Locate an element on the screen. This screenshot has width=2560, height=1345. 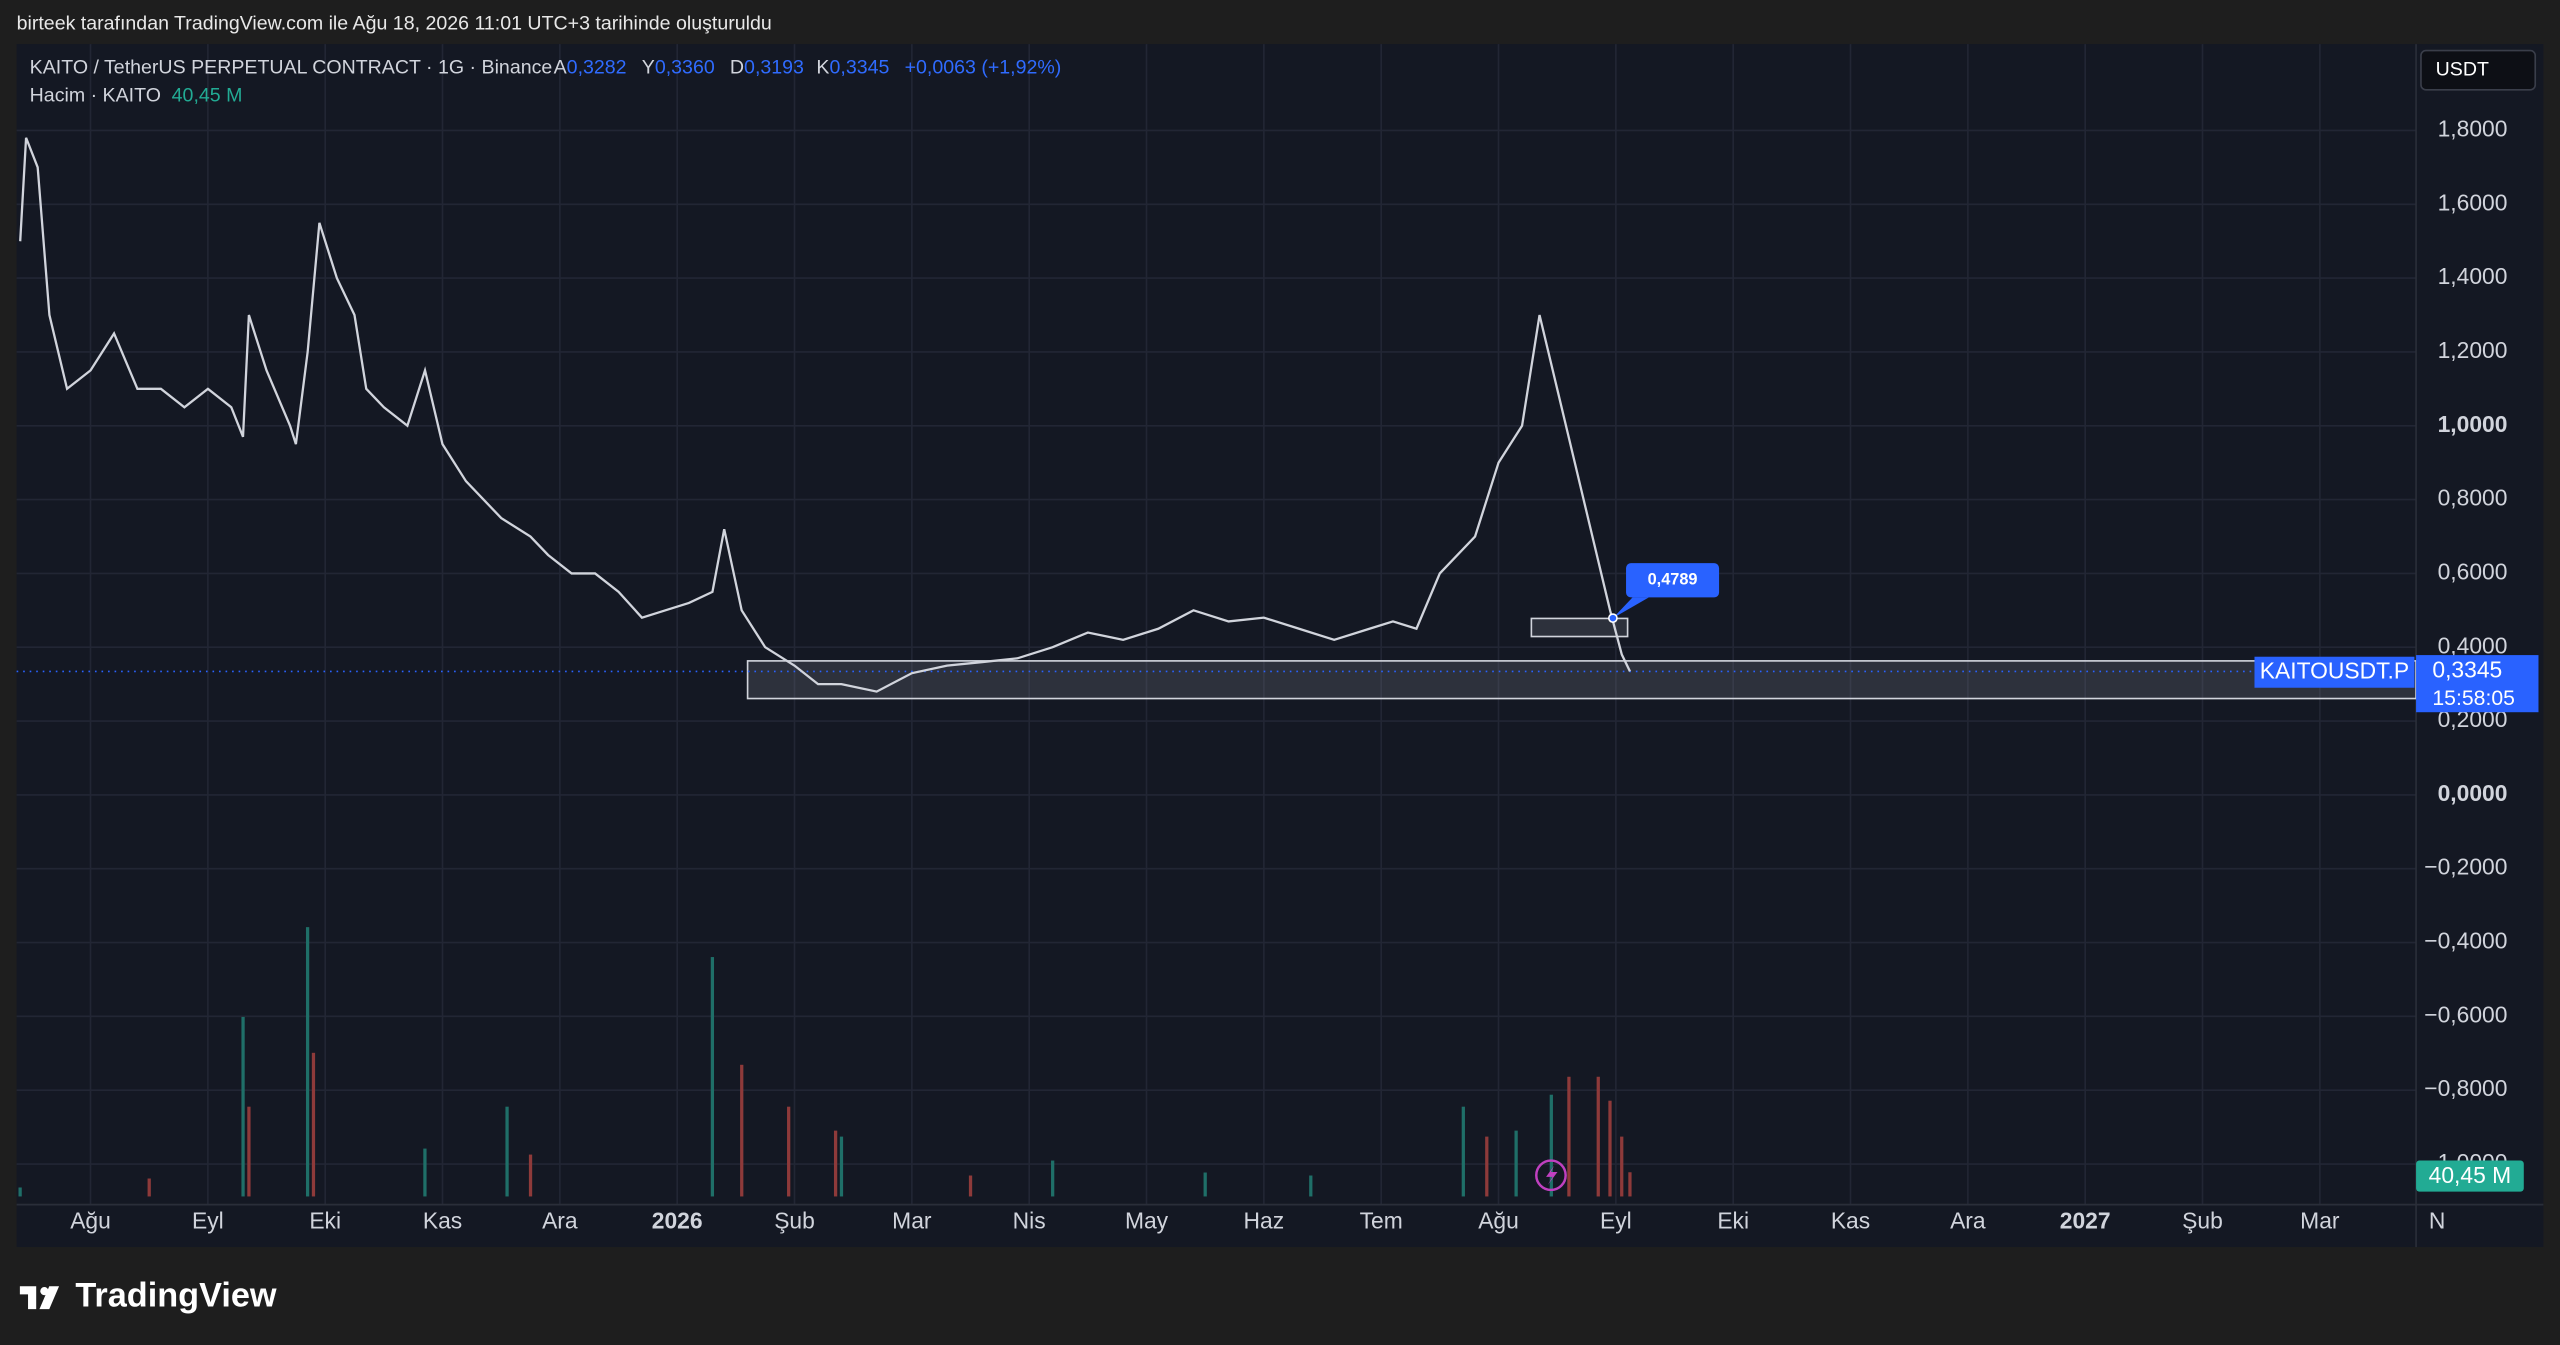
price-tag is located at coordinates (2477, 684).